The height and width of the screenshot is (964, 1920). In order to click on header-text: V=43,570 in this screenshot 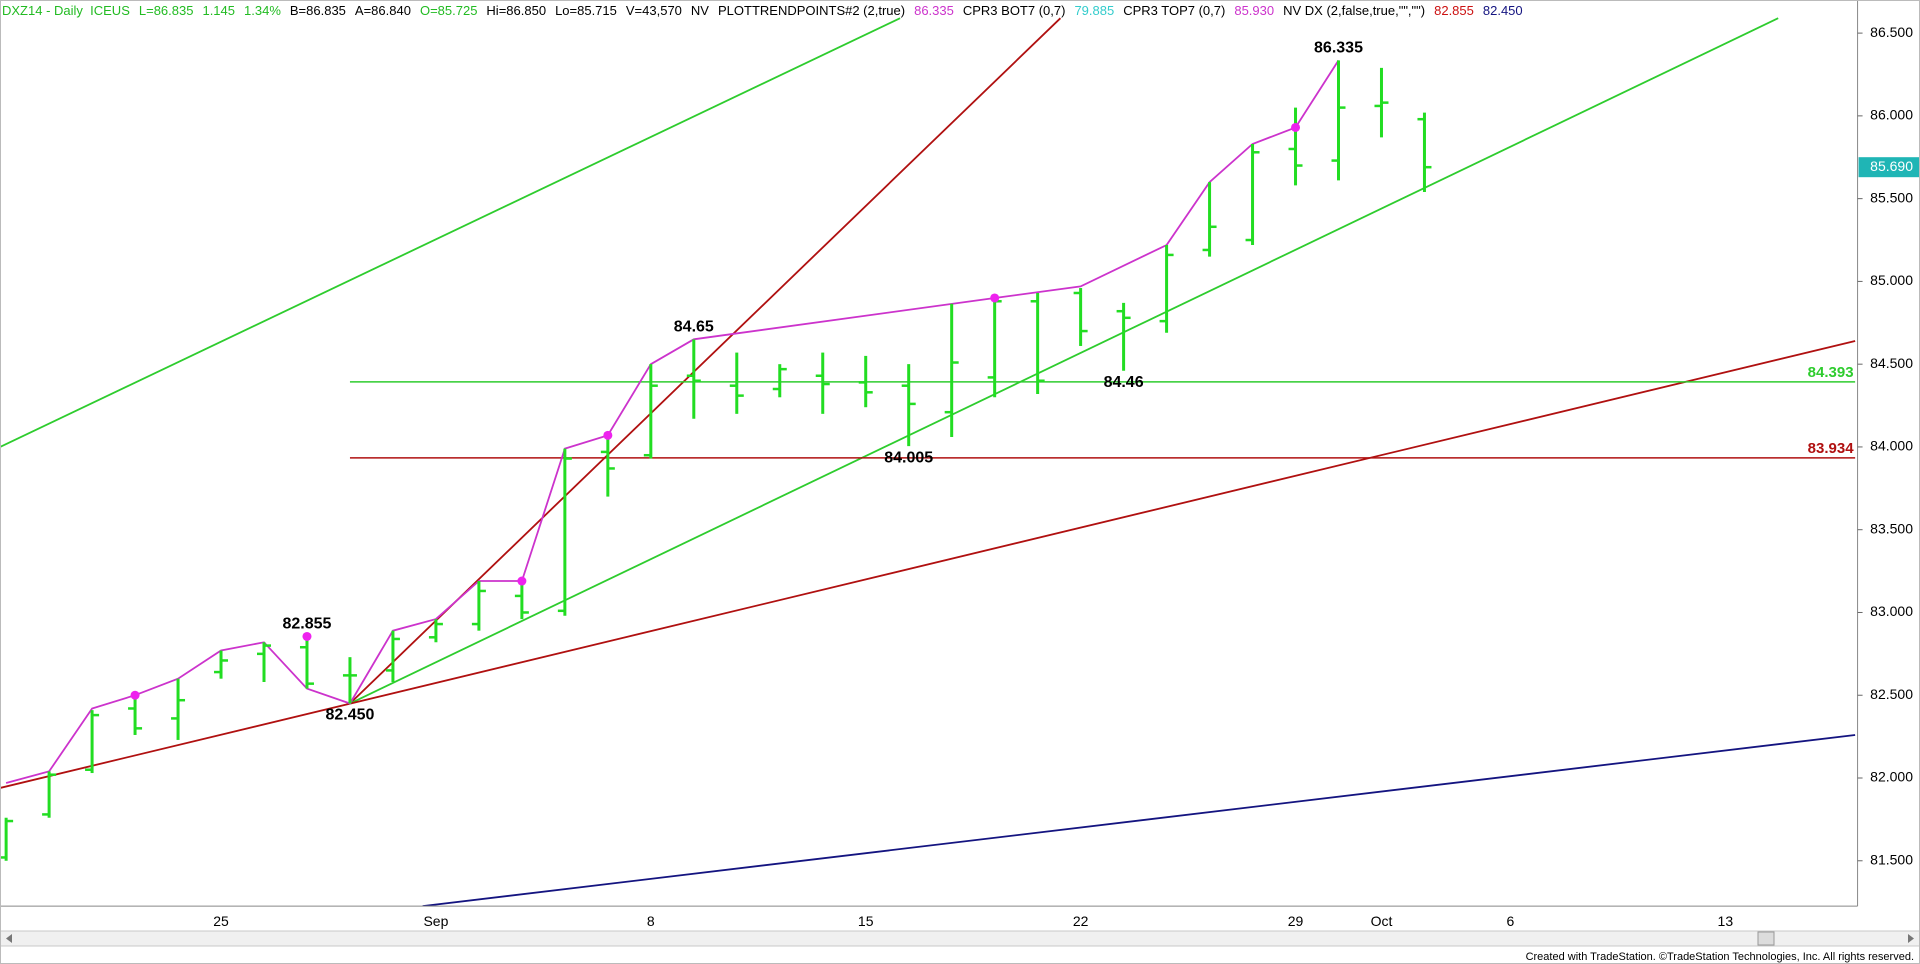, I will do `click(653, 10)`.